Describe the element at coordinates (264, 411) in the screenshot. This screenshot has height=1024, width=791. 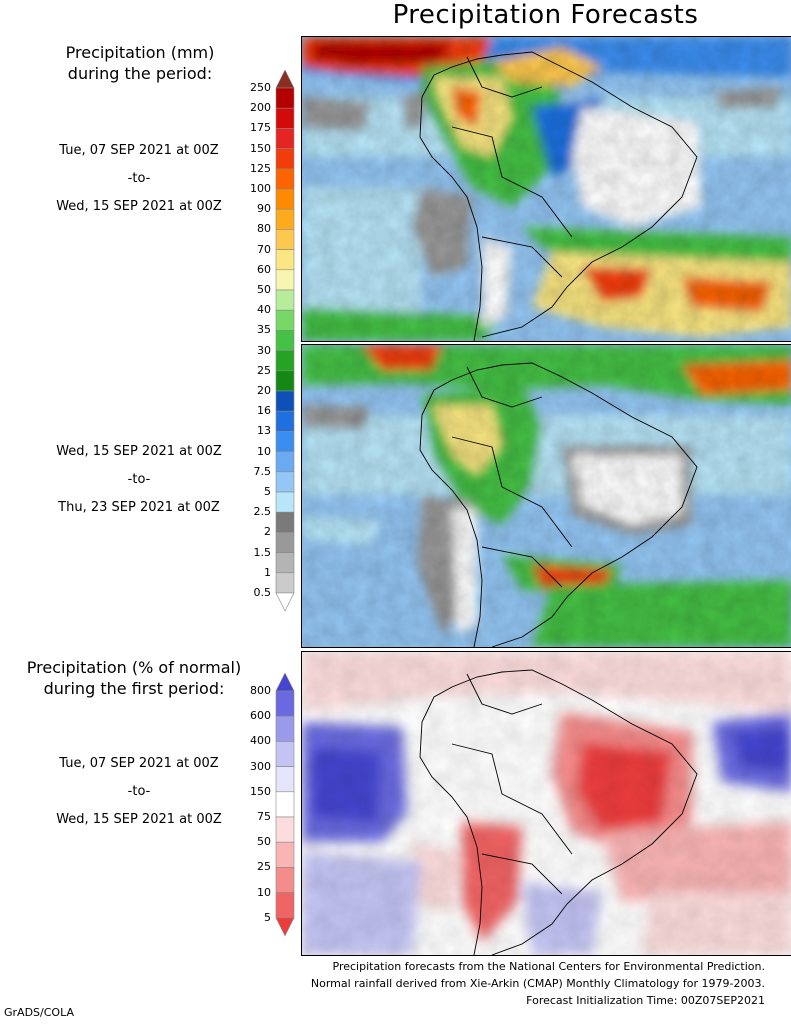
I see `mm-tick-label: 16` at that location.